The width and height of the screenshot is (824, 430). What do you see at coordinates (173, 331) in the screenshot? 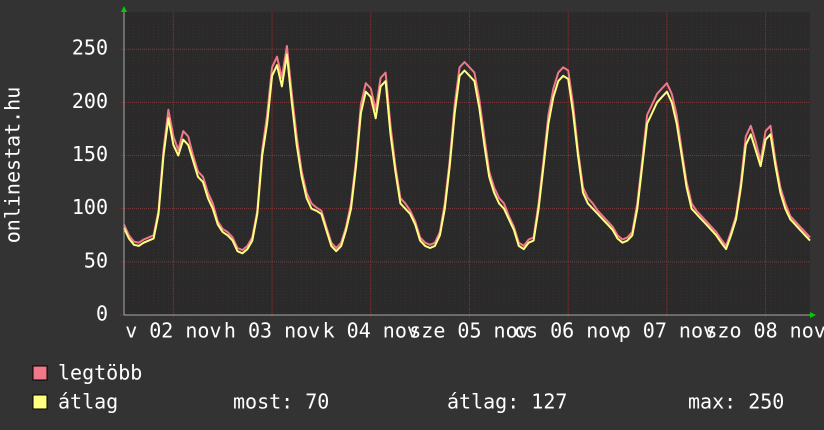
I see `x-tick-label: v 02 nov` at bounding box center [173, 331].